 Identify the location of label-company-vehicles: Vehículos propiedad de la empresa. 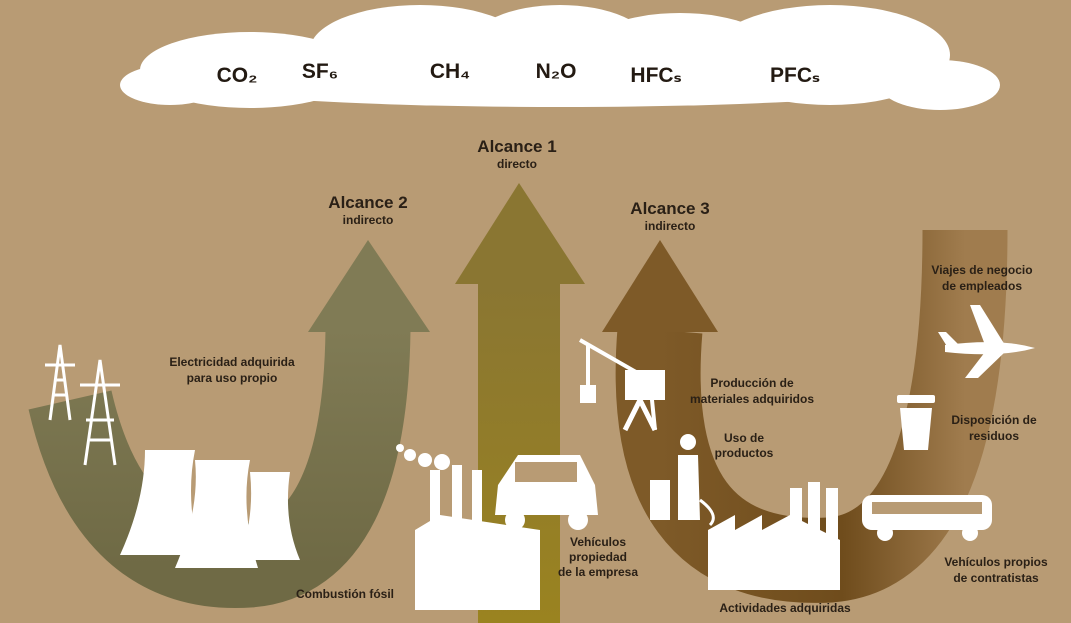
(598, 557).